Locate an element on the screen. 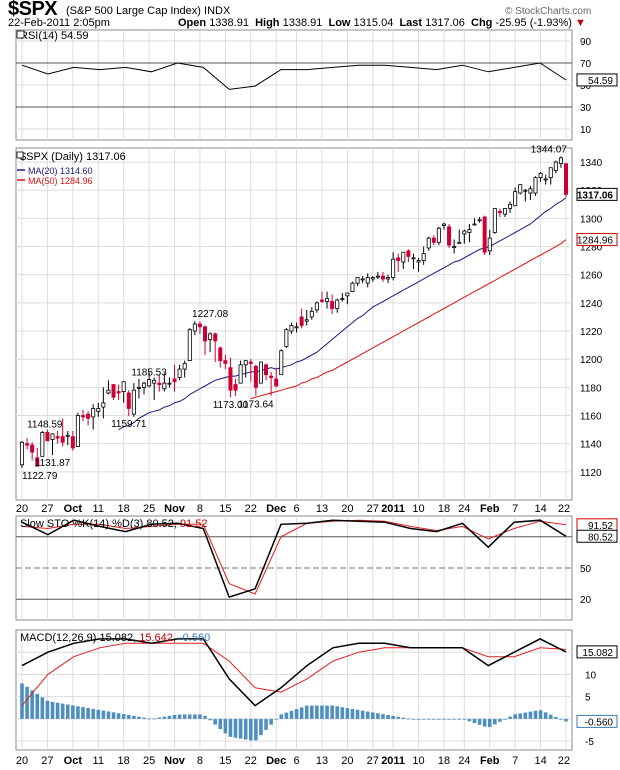  price-annotation: 1185.53 is located at coordinates (149, 373).